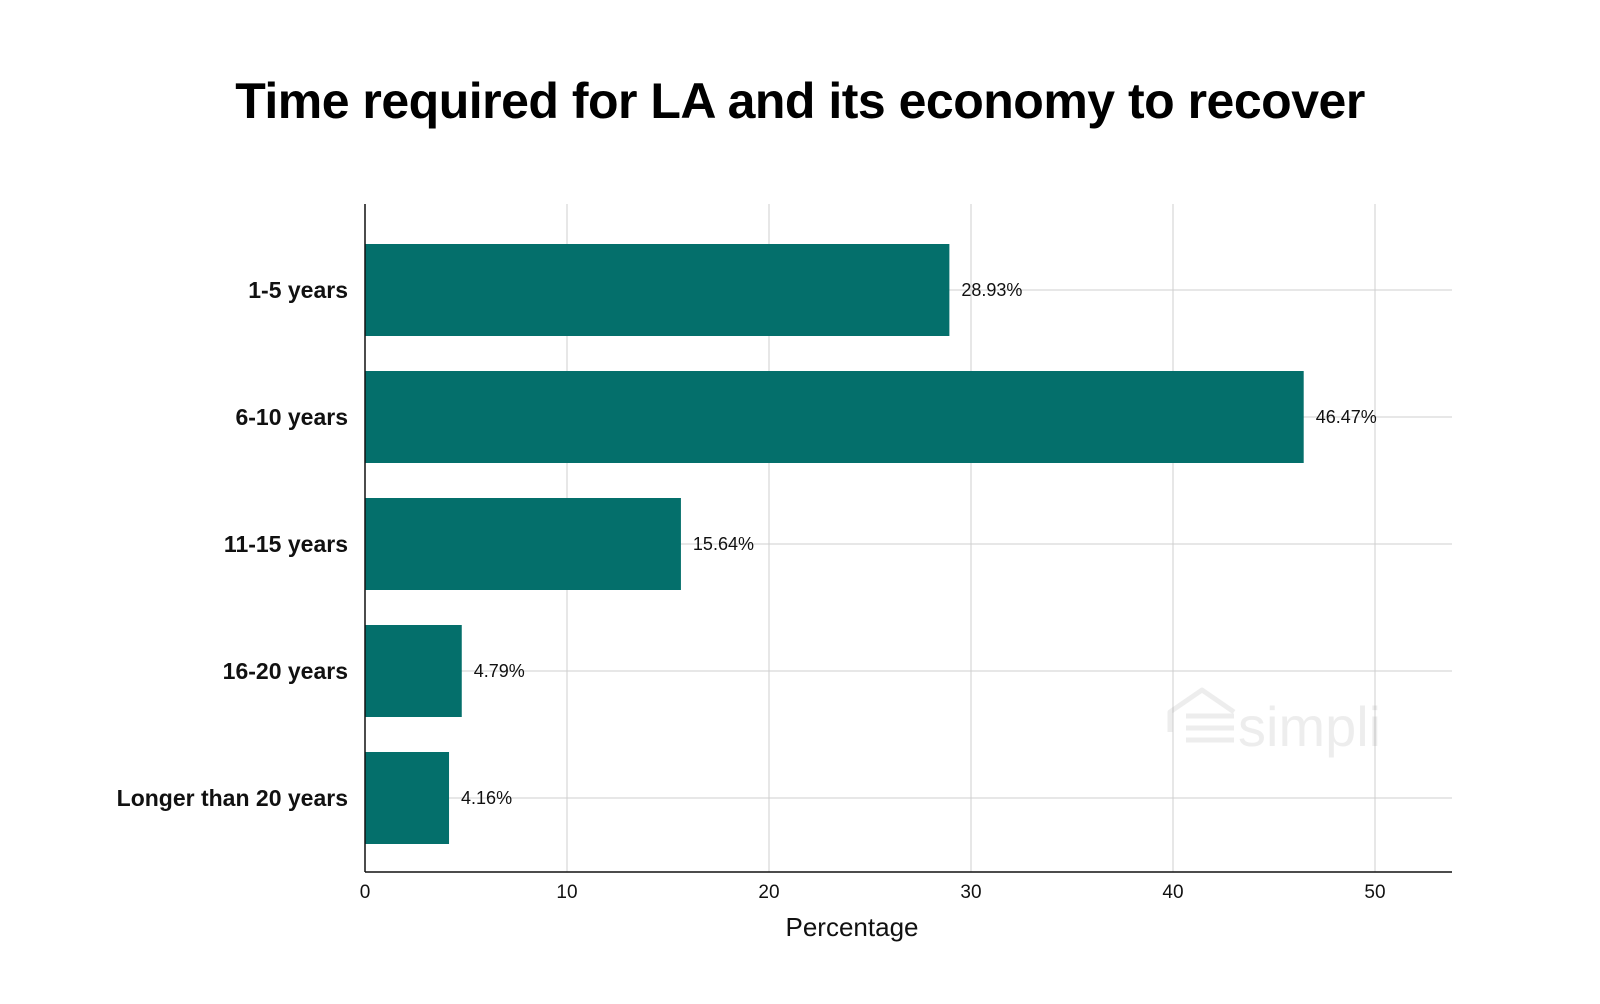 The width and height of the screenshot is (1600, 1004). Describe the element at coordinates (365, 892) in the screenshot. I see `x-tick-label: 0` at that location.